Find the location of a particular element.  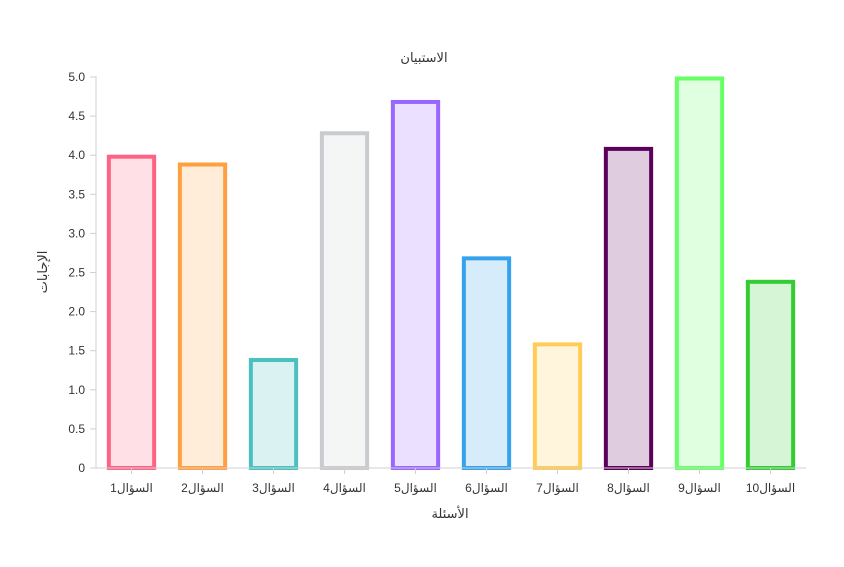

y-tick-label: 1.5 is located at coordinates (76, 351).